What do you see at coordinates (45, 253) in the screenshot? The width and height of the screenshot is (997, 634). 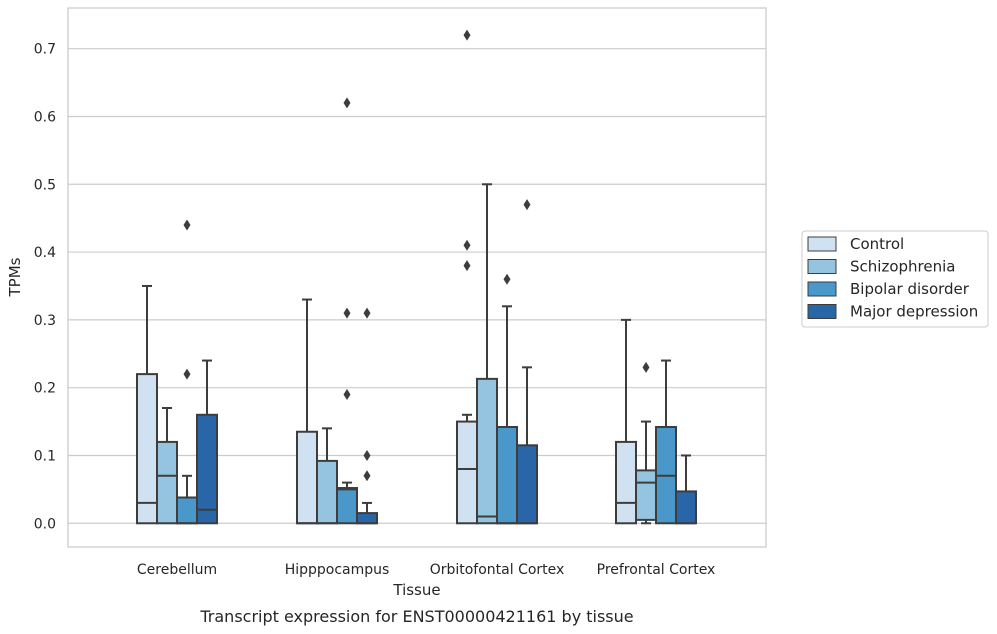 I see `y-tick-label: 0.4` at bounding box center [45, 253].